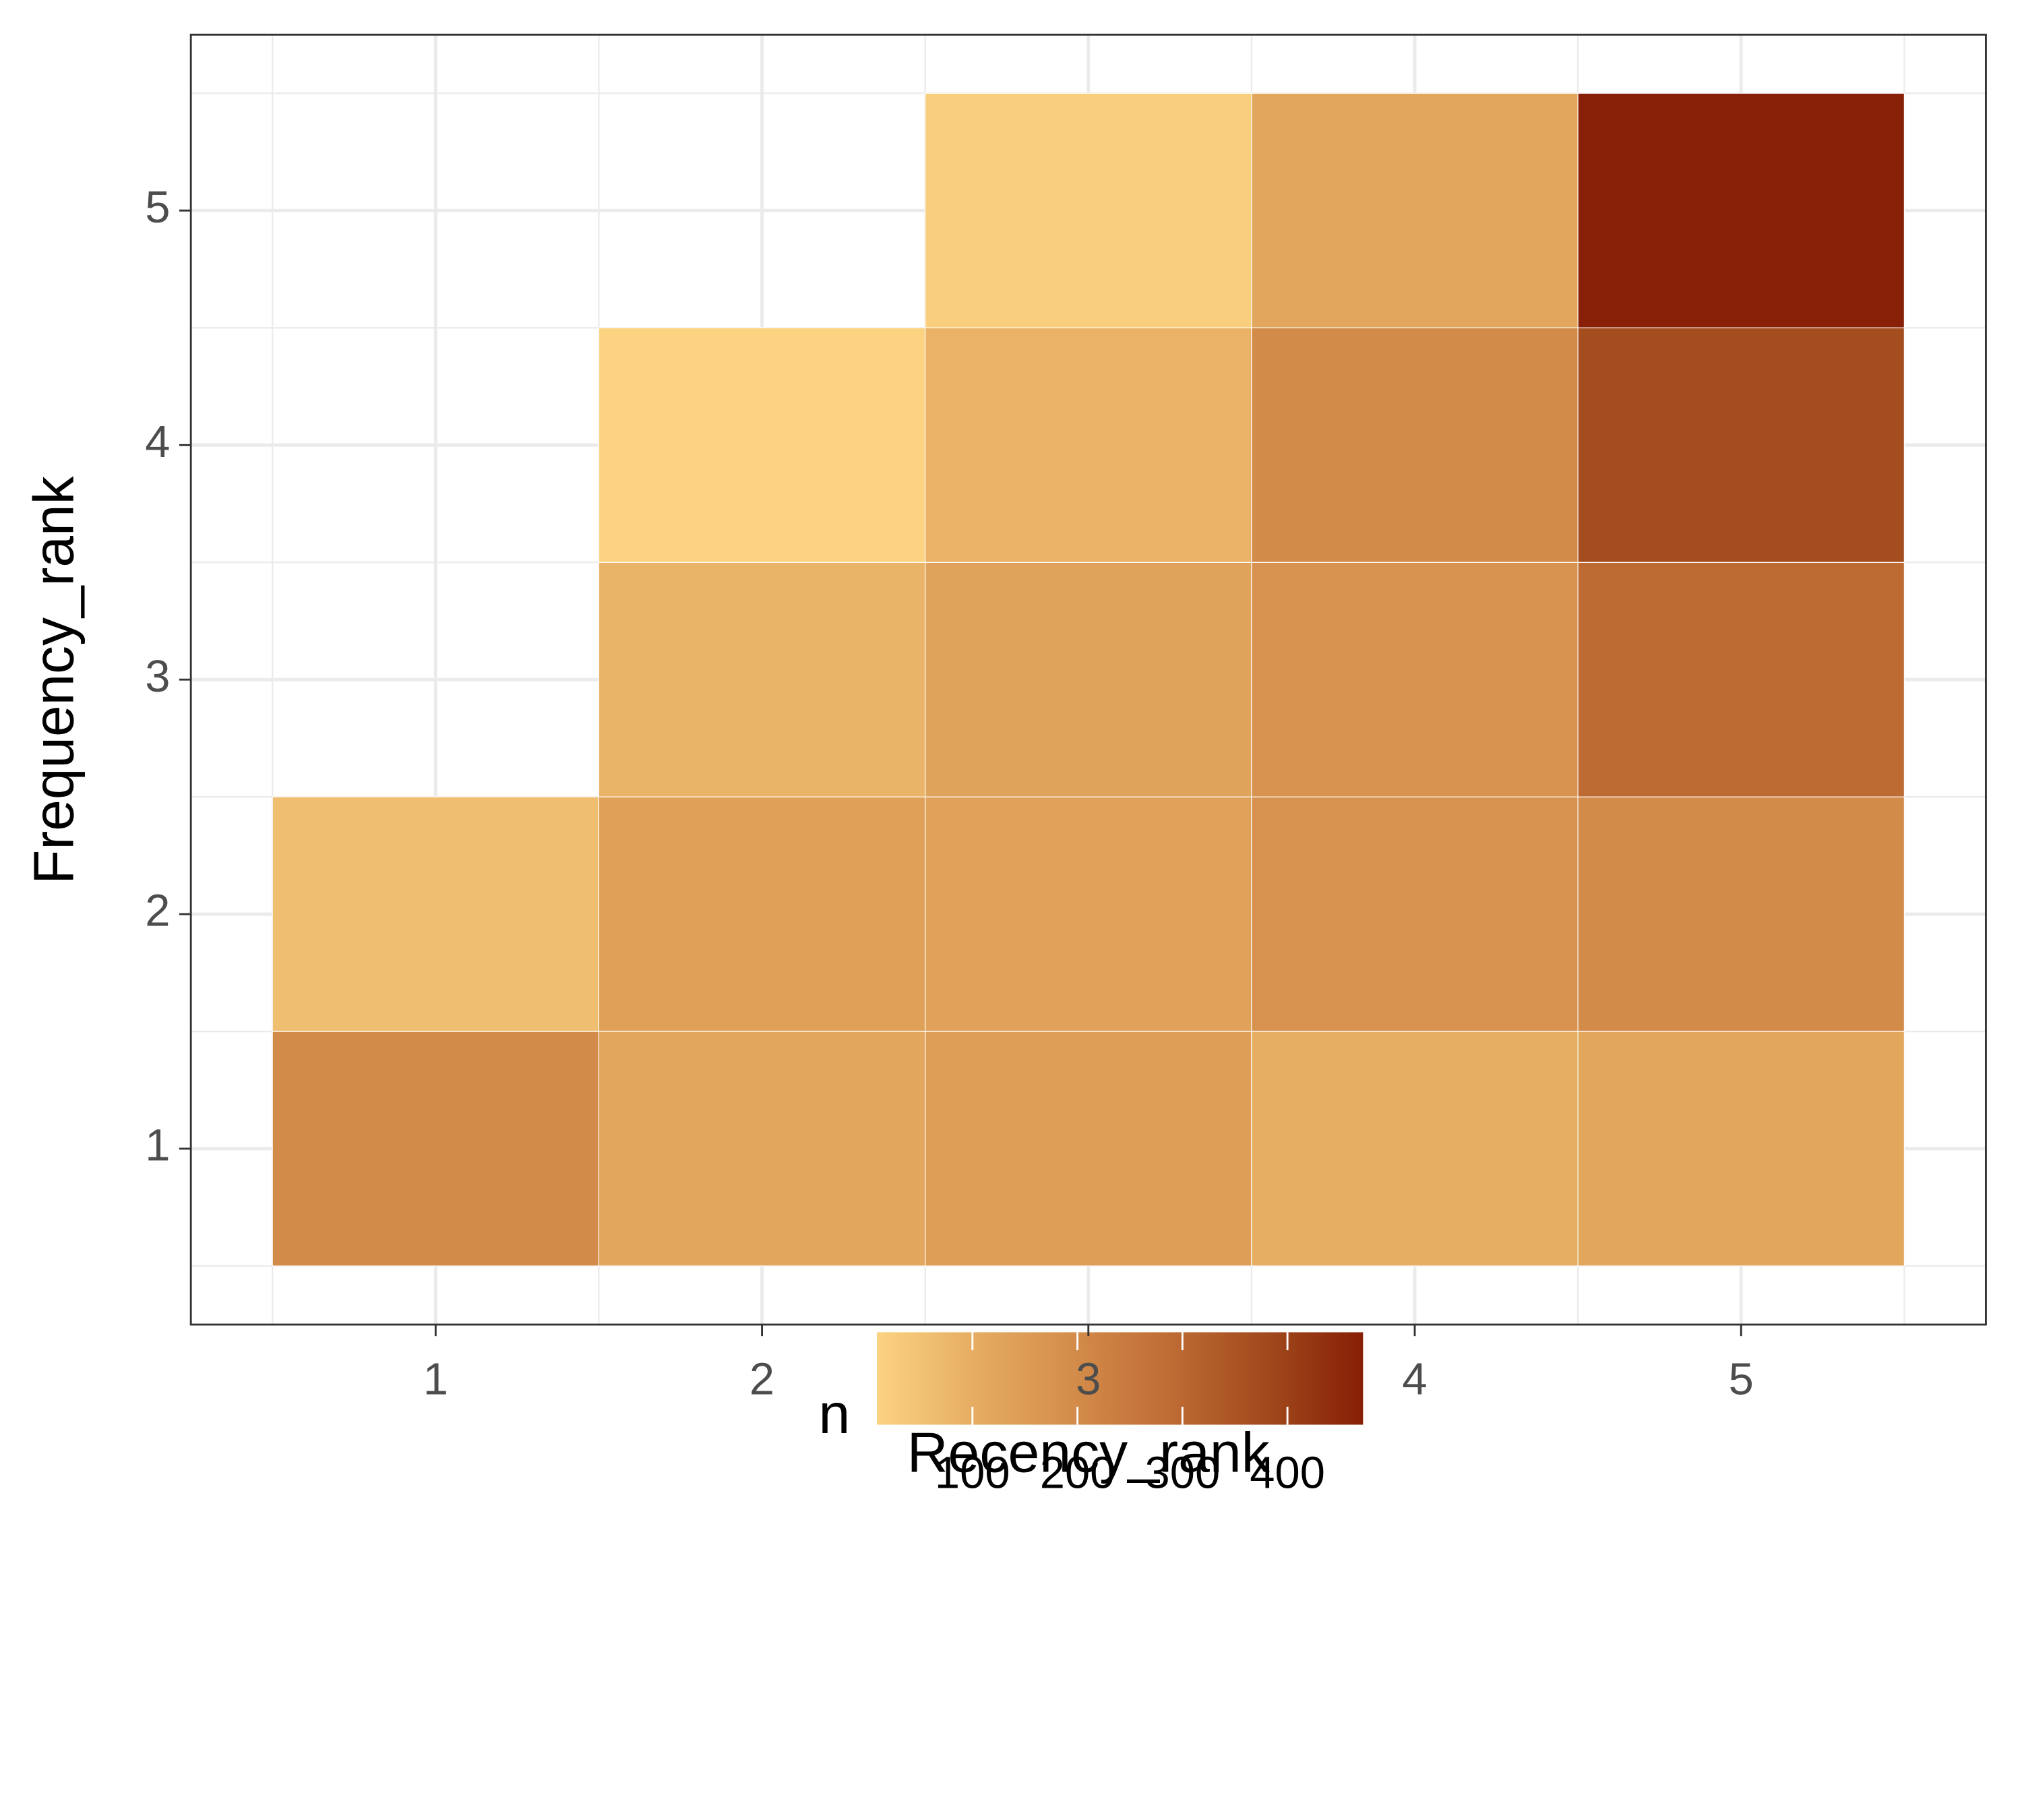 The width and height of the screenshot is (2022, 1820). I want to click on y-tick-label: 4, so click(157, 442).